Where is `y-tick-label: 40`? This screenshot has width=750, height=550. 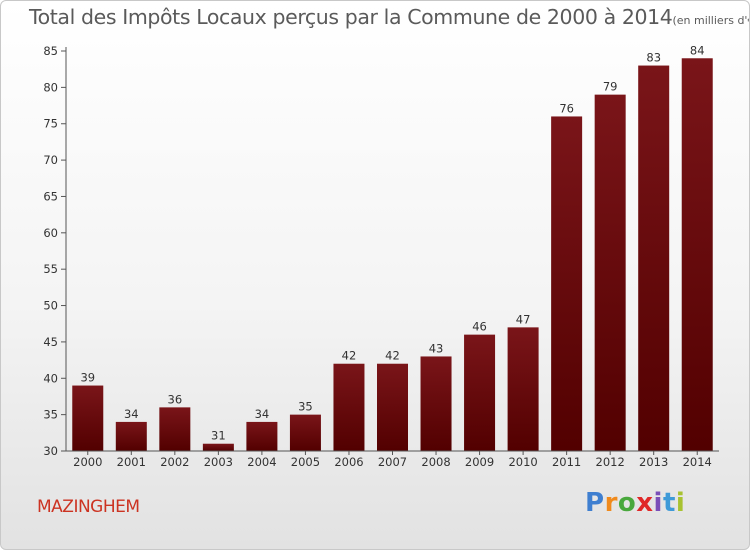 y-tick-label: 40 is located at coordinates (50, 378).